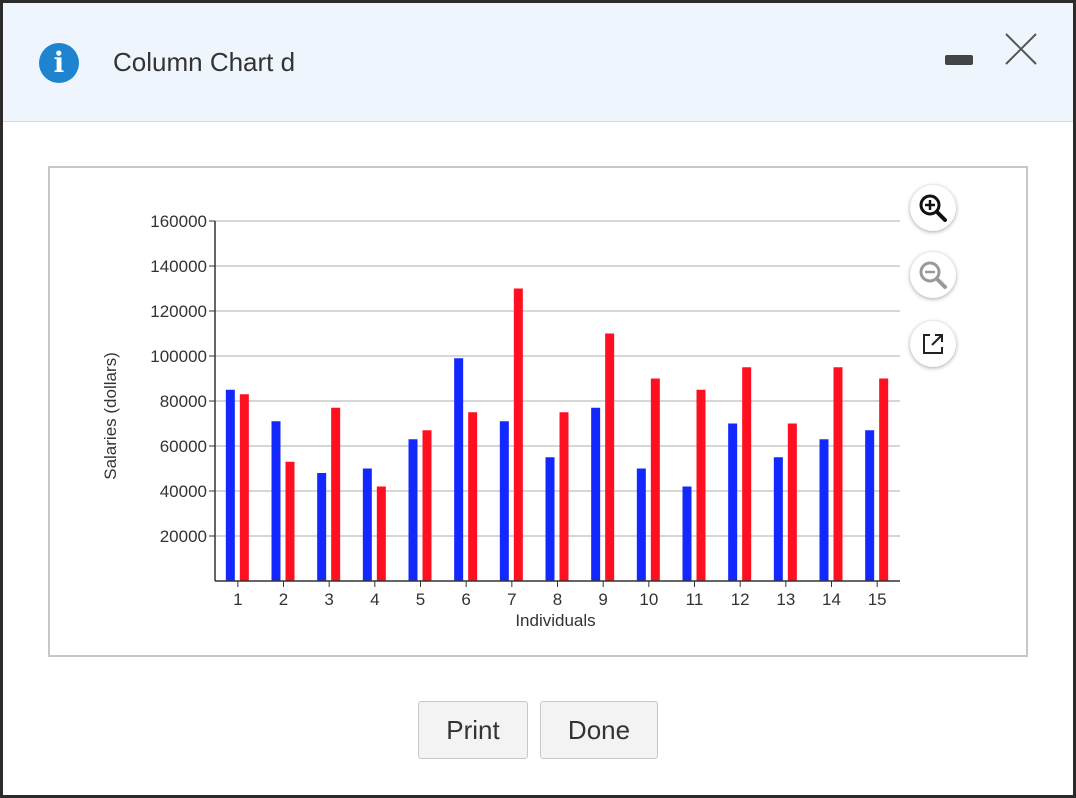 The height and width of the screenshot is (798, 1076). I want to click on y-tick-label: 160000, so click(178, 221).